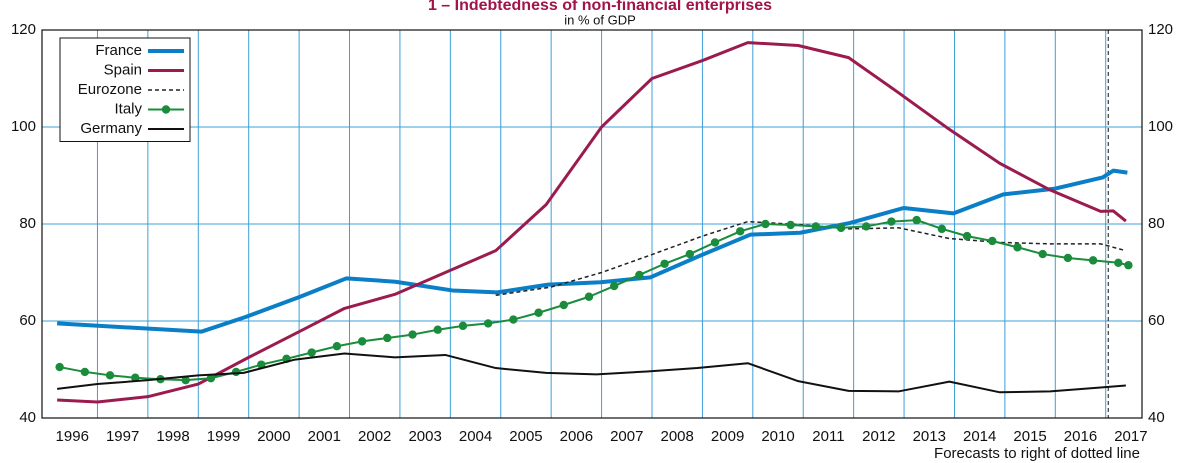 The image size is (1198, 463). I want to click on forecast-note: Forecasts to right of dotted line, so click(1037, 453).